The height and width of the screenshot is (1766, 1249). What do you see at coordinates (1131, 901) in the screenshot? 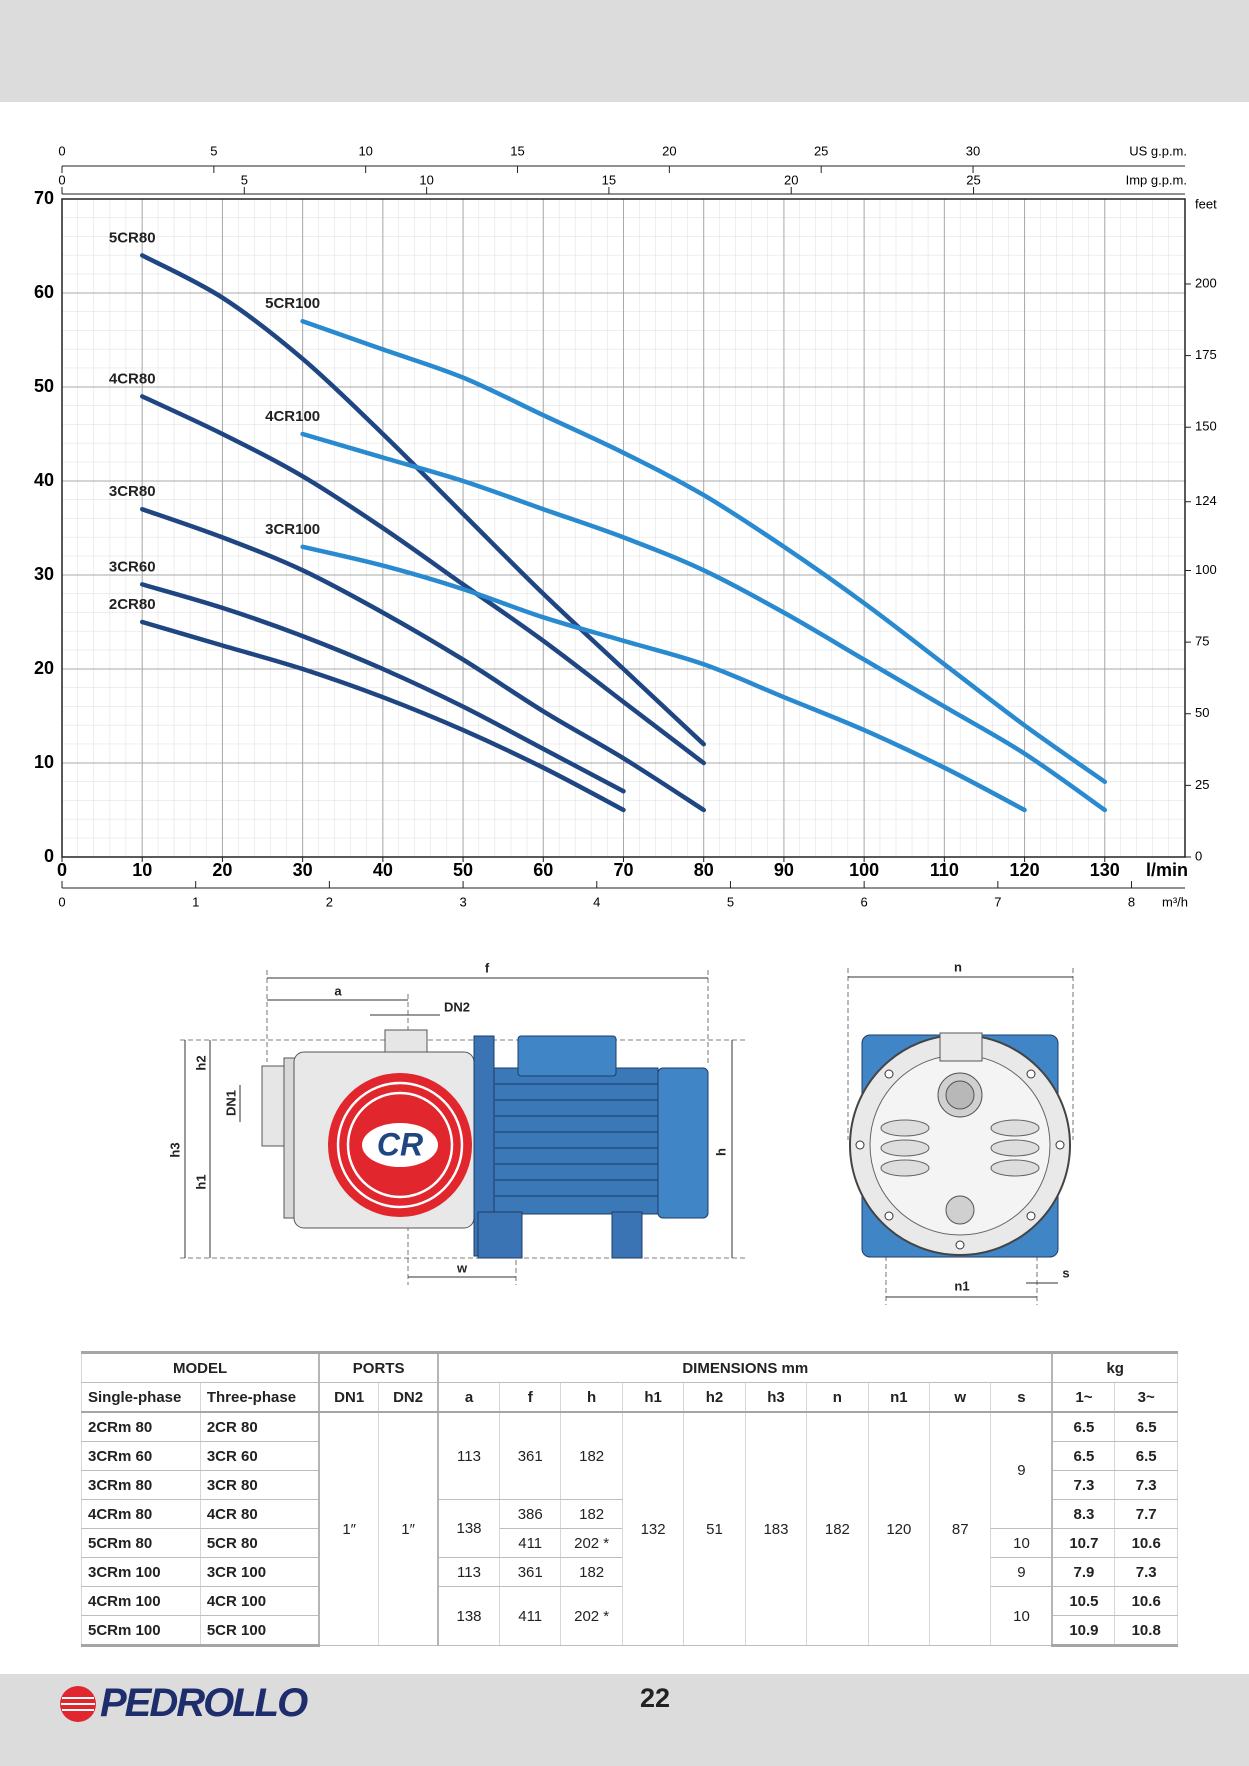
I see `bottom-axis-tick-label: 8` at bounding box center [1131, 901].